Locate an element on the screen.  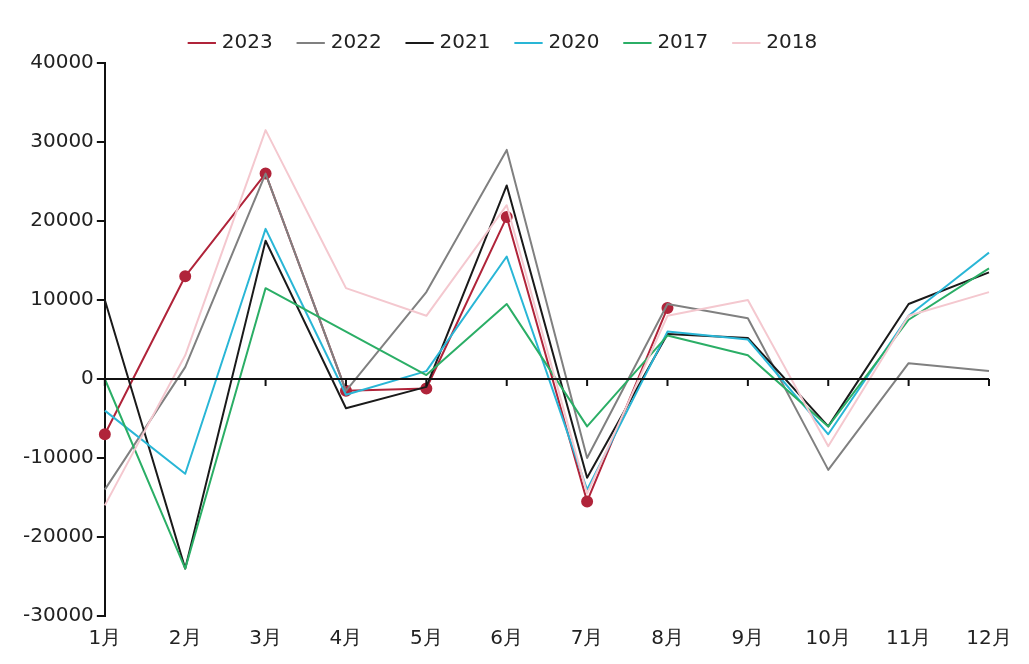
y-tick-label: 10000 is located at coordinates (62, 298).